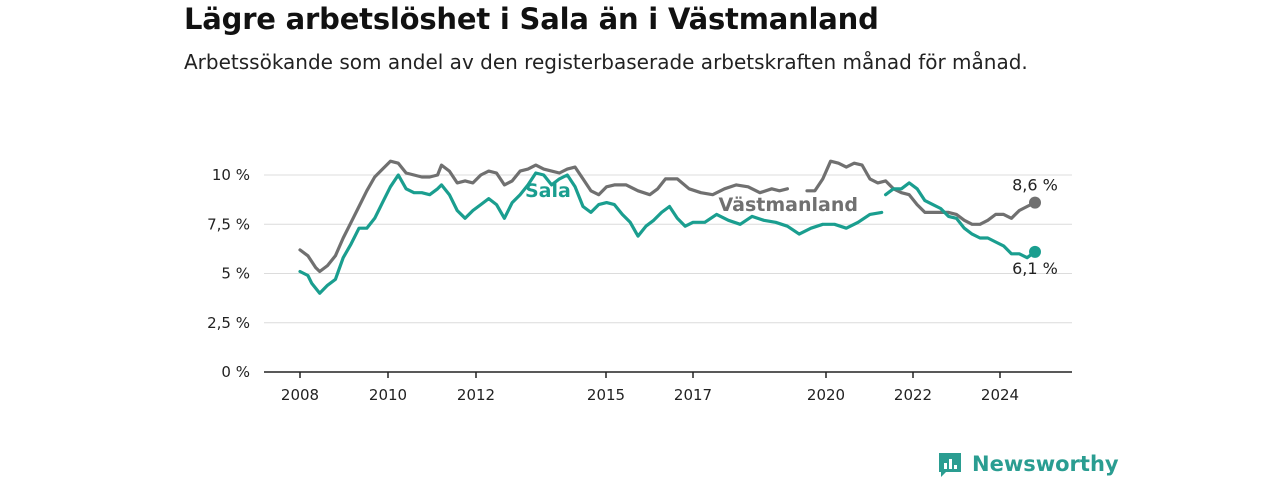  I want to click on x-tick-label: 2012, so click(476, 395).